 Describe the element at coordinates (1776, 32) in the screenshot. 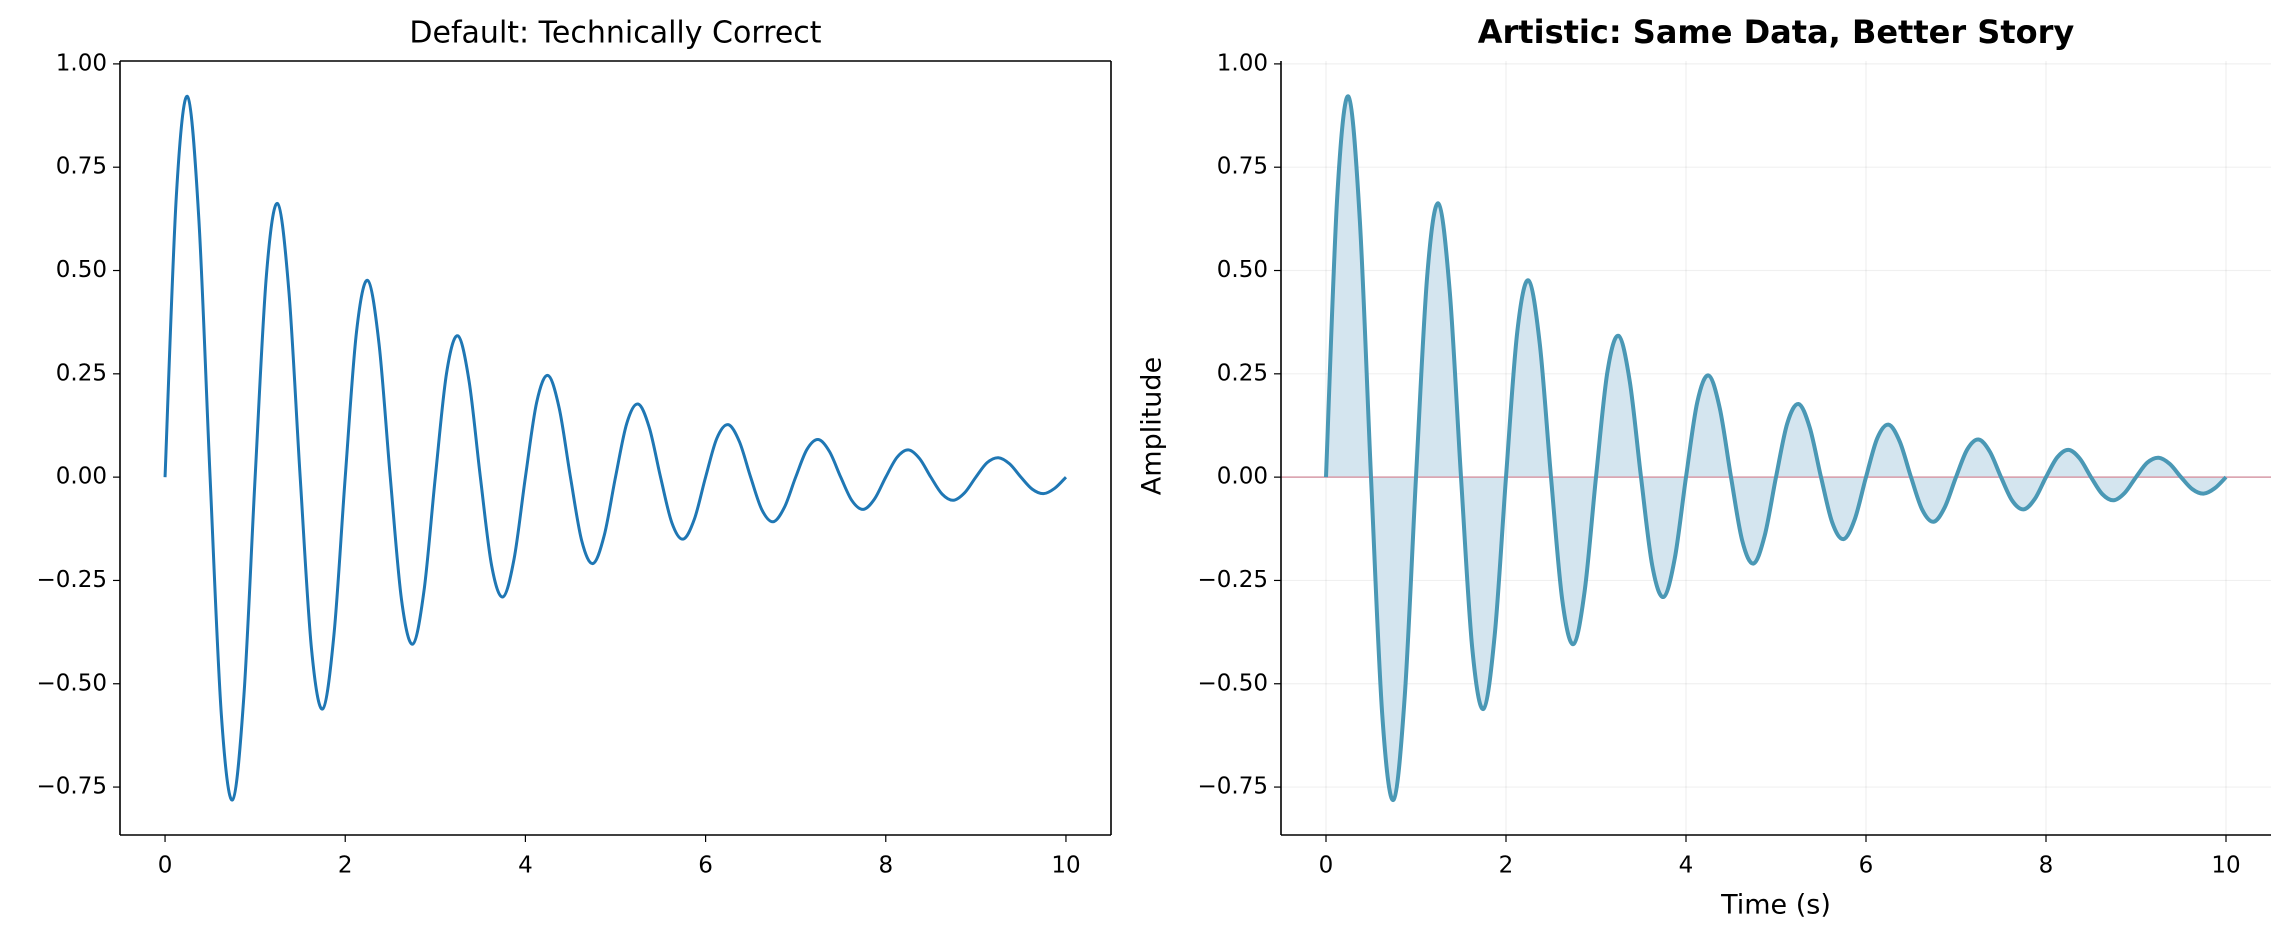

I see `chart-title: Artistic: Same Data, Better Story` at that location.